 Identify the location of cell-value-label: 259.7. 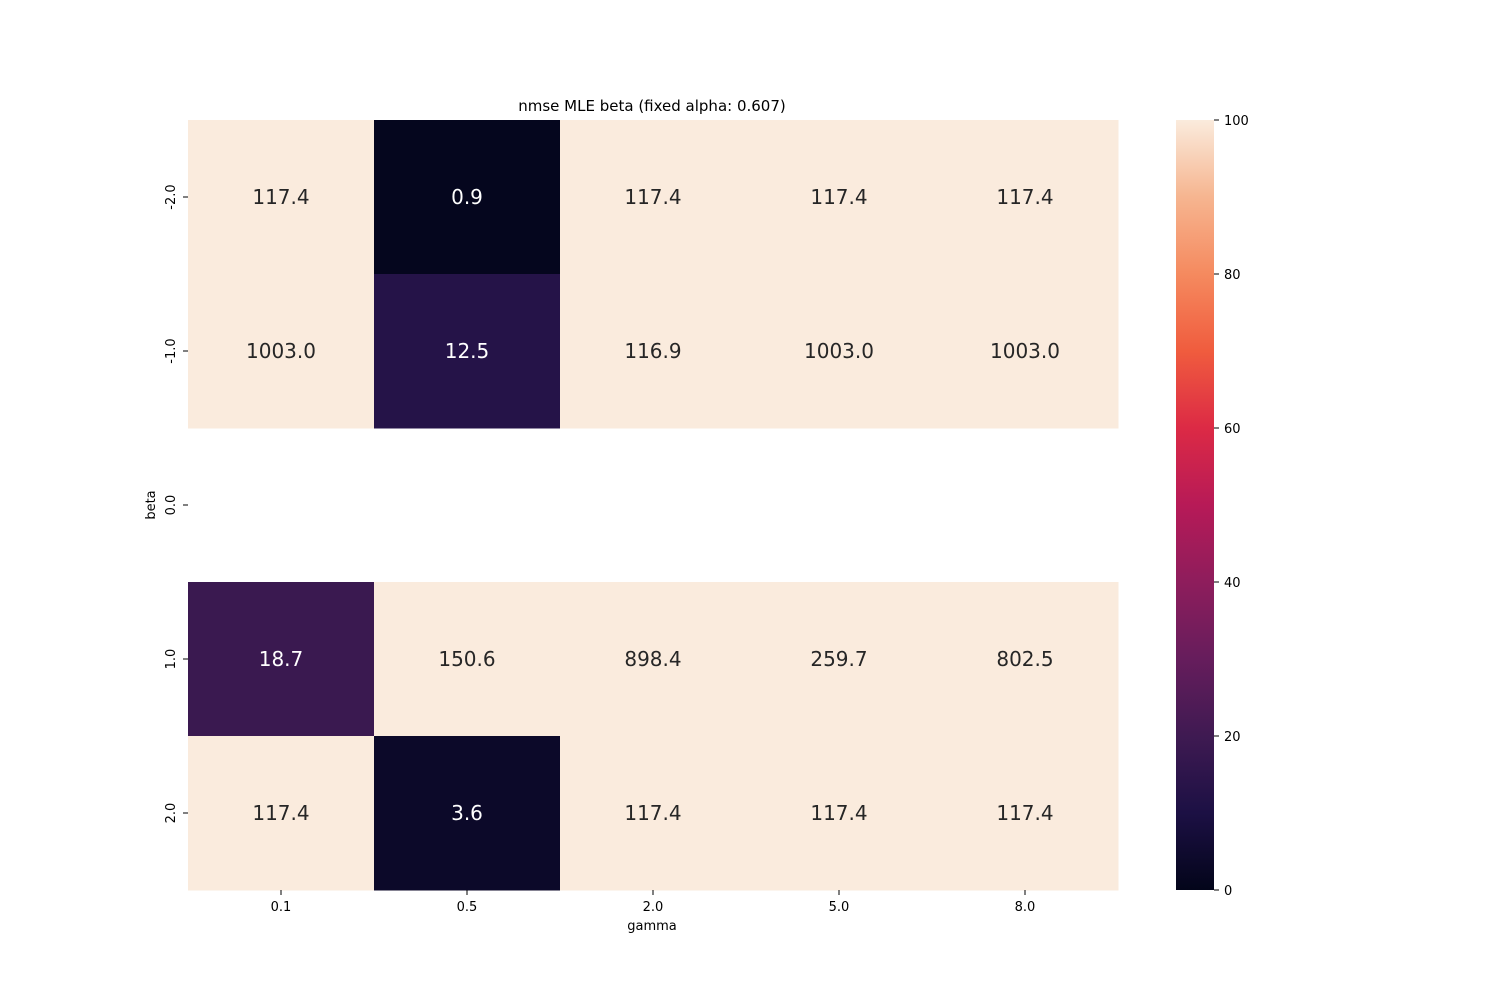
(838, 659).